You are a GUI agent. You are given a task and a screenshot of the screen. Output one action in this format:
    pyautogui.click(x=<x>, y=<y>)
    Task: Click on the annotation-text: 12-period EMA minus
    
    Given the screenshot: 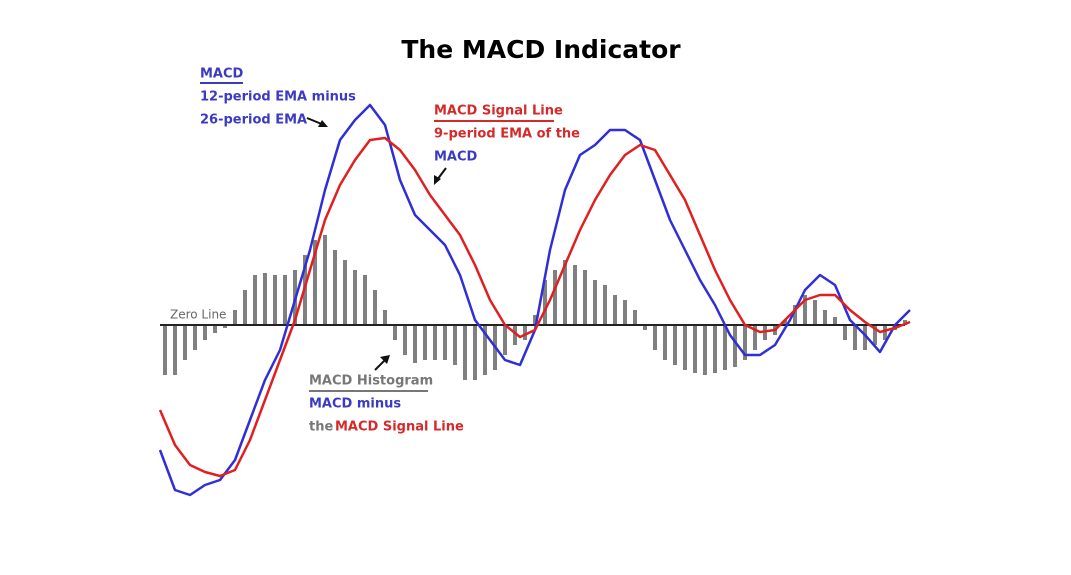 What is the action you would take?
    pyautogui.click(x=278, y=97)
    